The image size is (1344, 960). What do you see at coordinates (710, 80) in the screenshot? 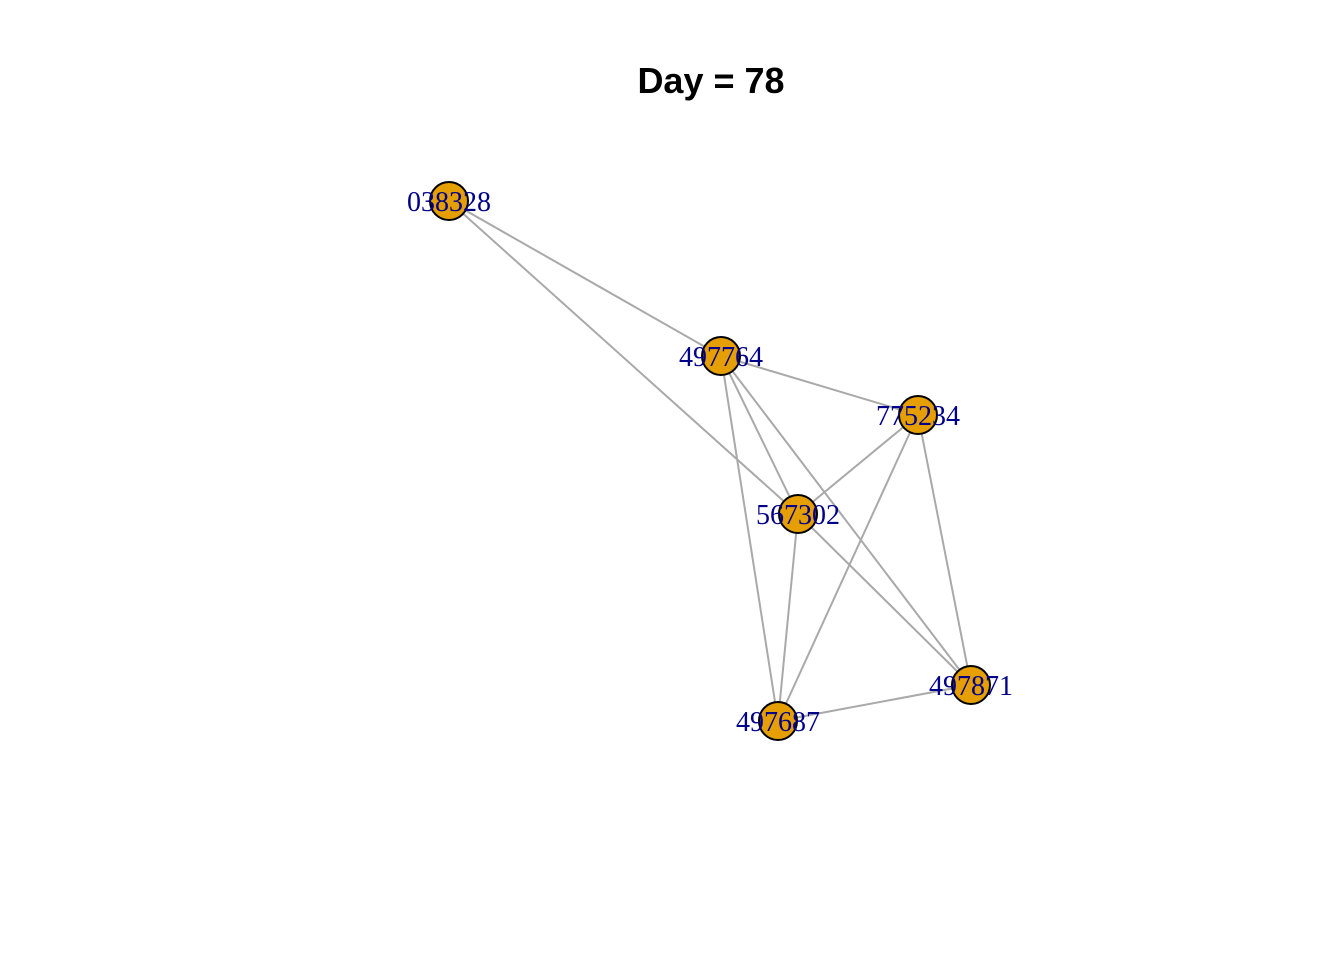
I see `graph-title: Day = 78` at bounding box center [710, 80].